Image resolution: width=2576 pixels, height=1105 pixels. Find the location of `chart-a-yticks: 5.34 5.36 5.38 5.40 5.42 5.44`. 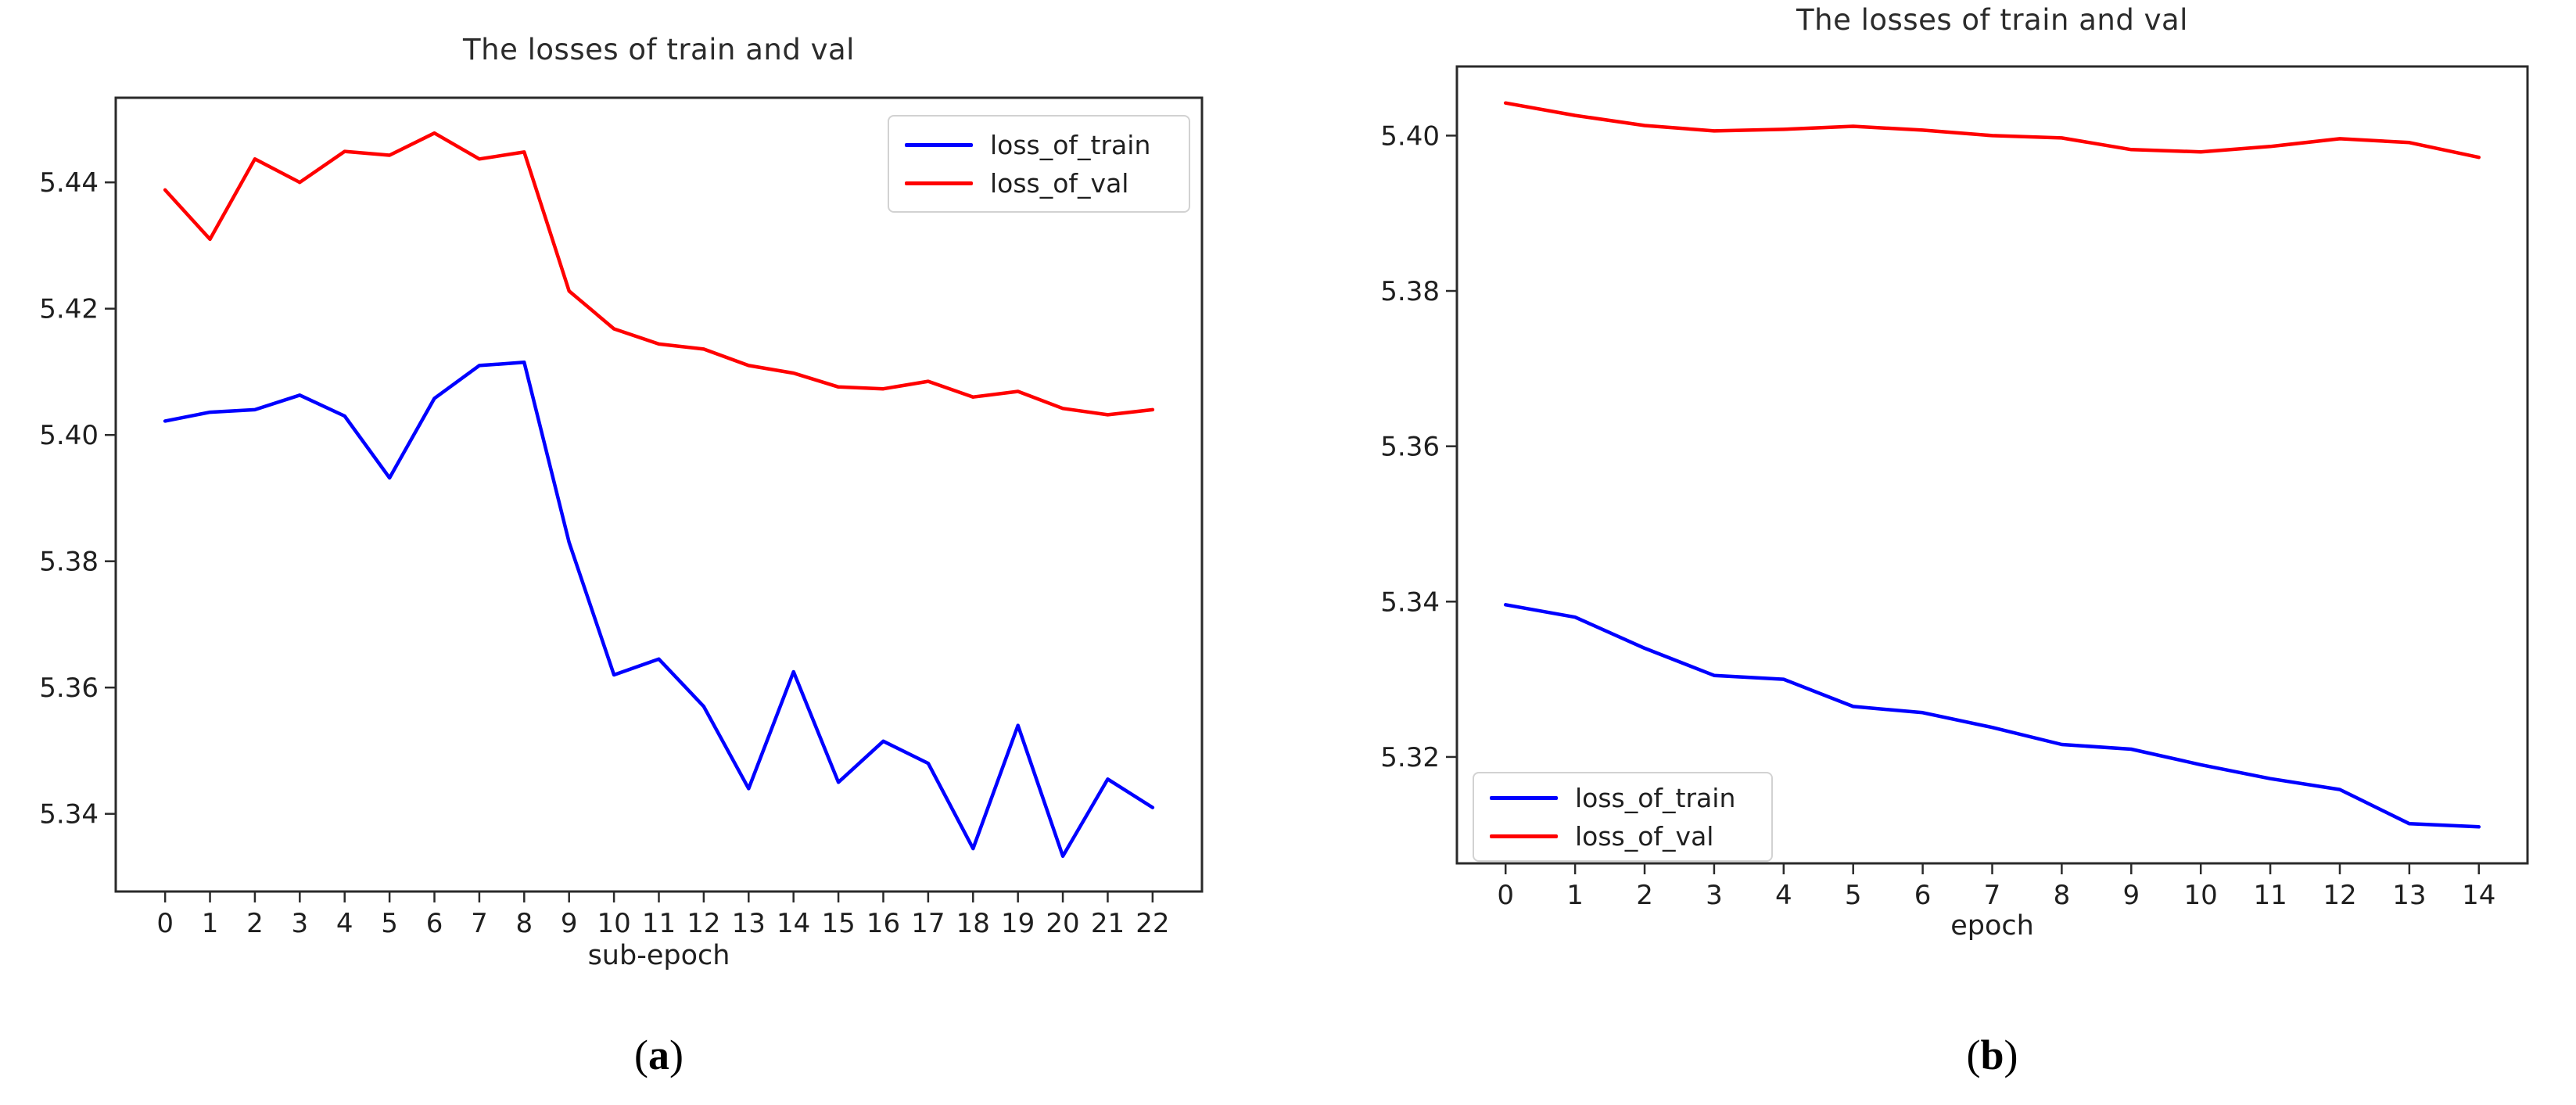

chart-a-yticks: 5.34 5.36 5.38 5.40 5.42 5.44 is located at coordinates (77, 499).